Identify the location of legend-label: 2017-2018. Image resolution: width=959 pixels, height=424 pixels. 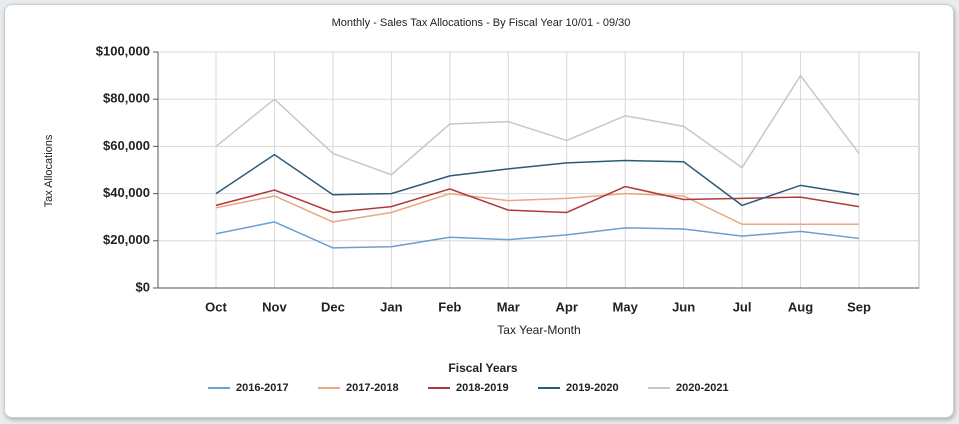
(372, 388).